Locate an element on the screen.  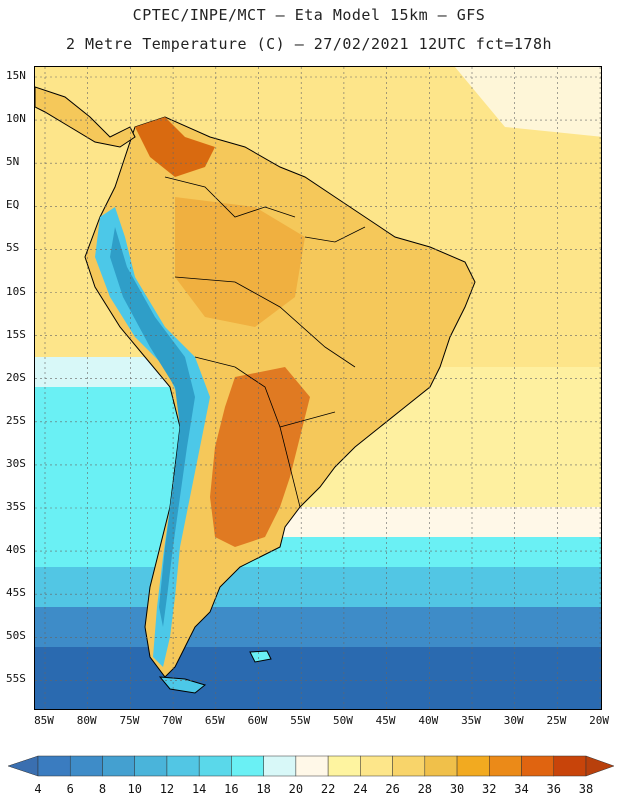
colorbar-label: 8 is located at coordinates (102, 789).